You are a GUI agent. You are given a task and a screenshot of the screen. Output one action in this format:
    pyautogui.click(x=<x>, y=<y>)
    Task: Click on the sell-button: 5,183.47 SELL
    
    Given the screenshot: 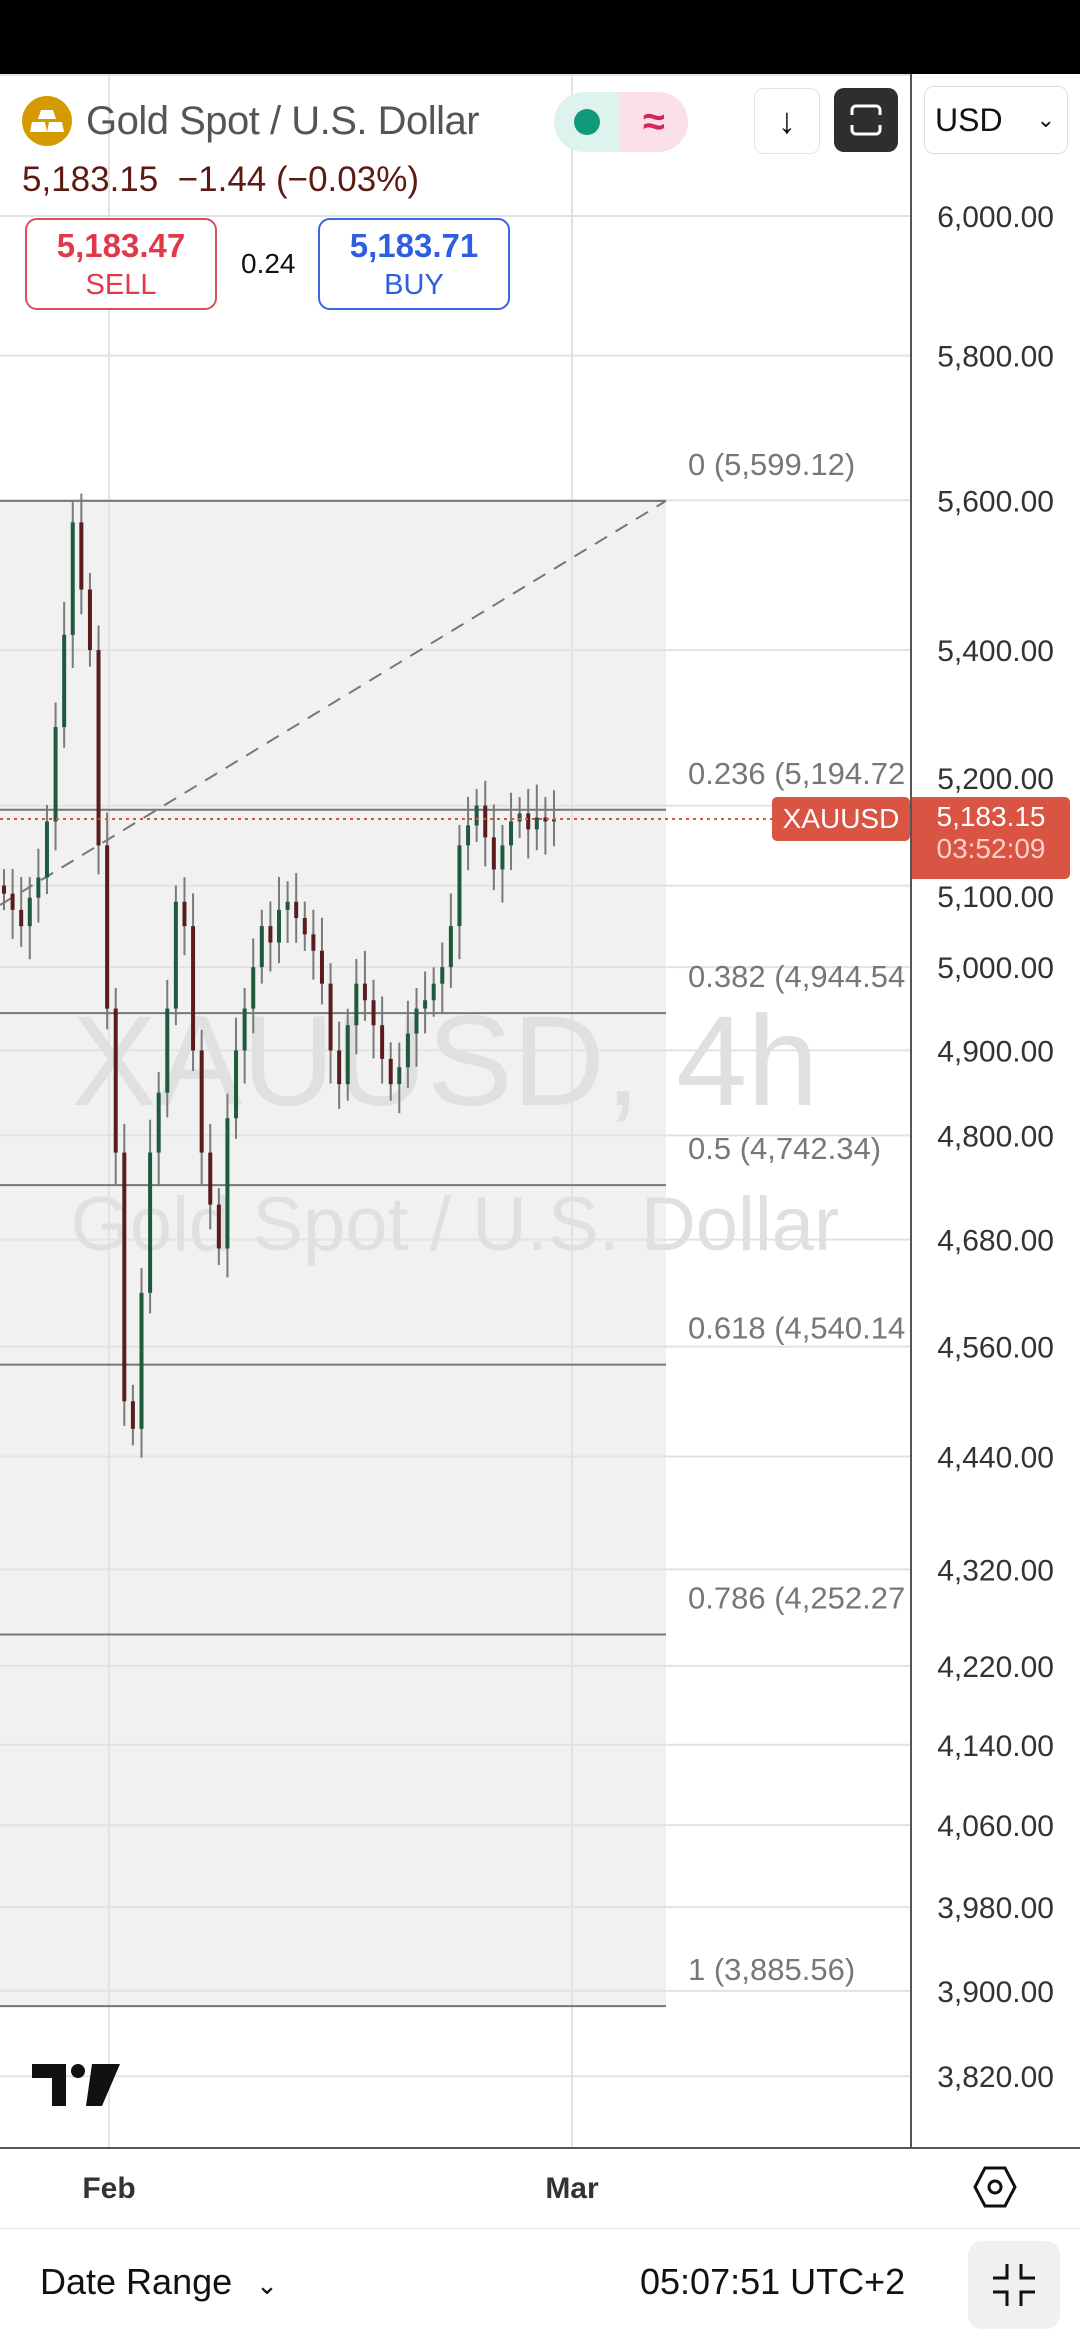 What is the action you would take?
    pyautogui.click(x=121, y=264)
    